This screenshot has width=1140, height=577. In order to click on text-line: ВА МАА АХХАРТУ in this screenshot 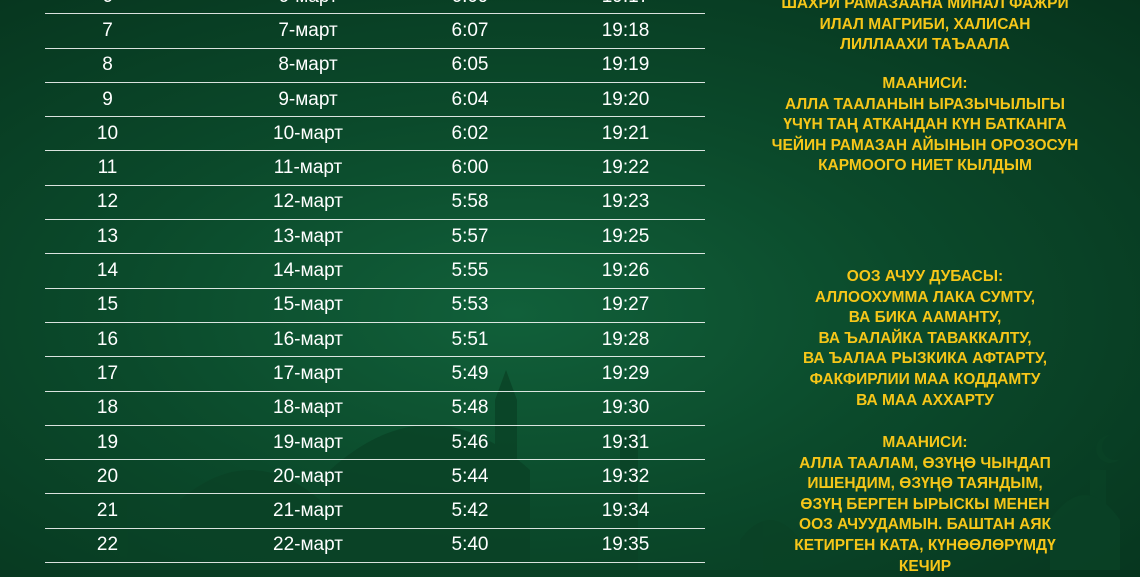, I will do `click(925, 400)`.